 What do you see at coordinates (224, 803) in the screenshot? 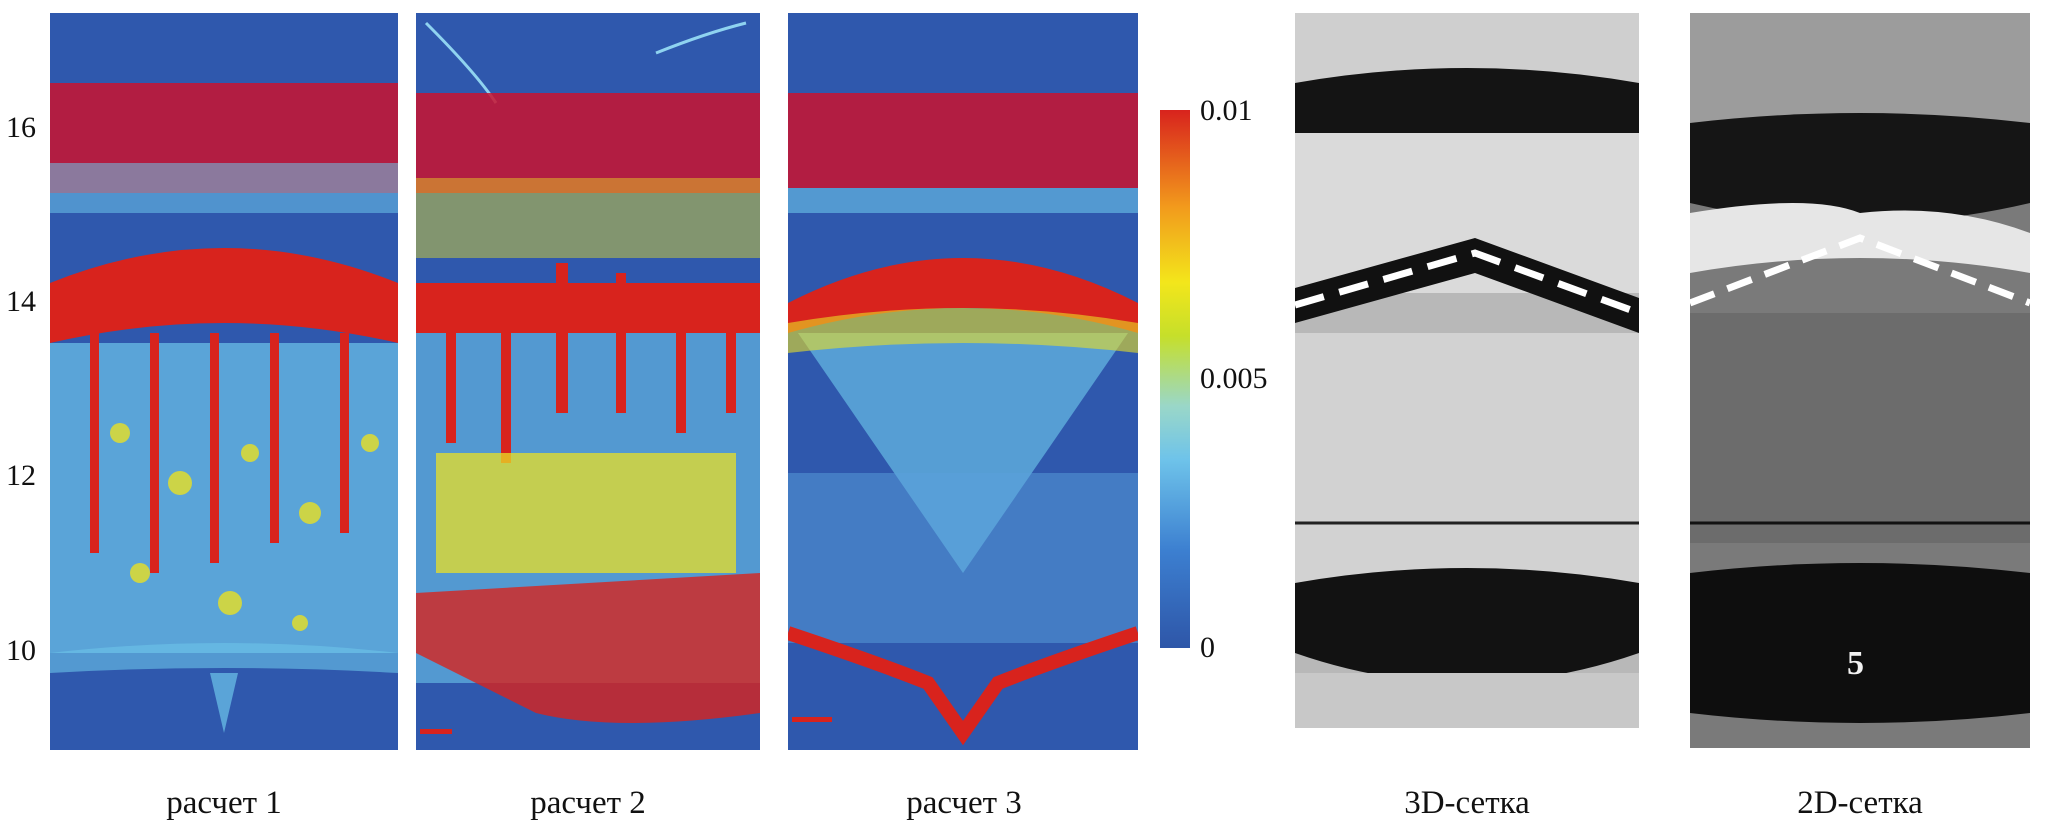
I see `caption-simulation-1: расчет 1` at bounding box center [224, 803].